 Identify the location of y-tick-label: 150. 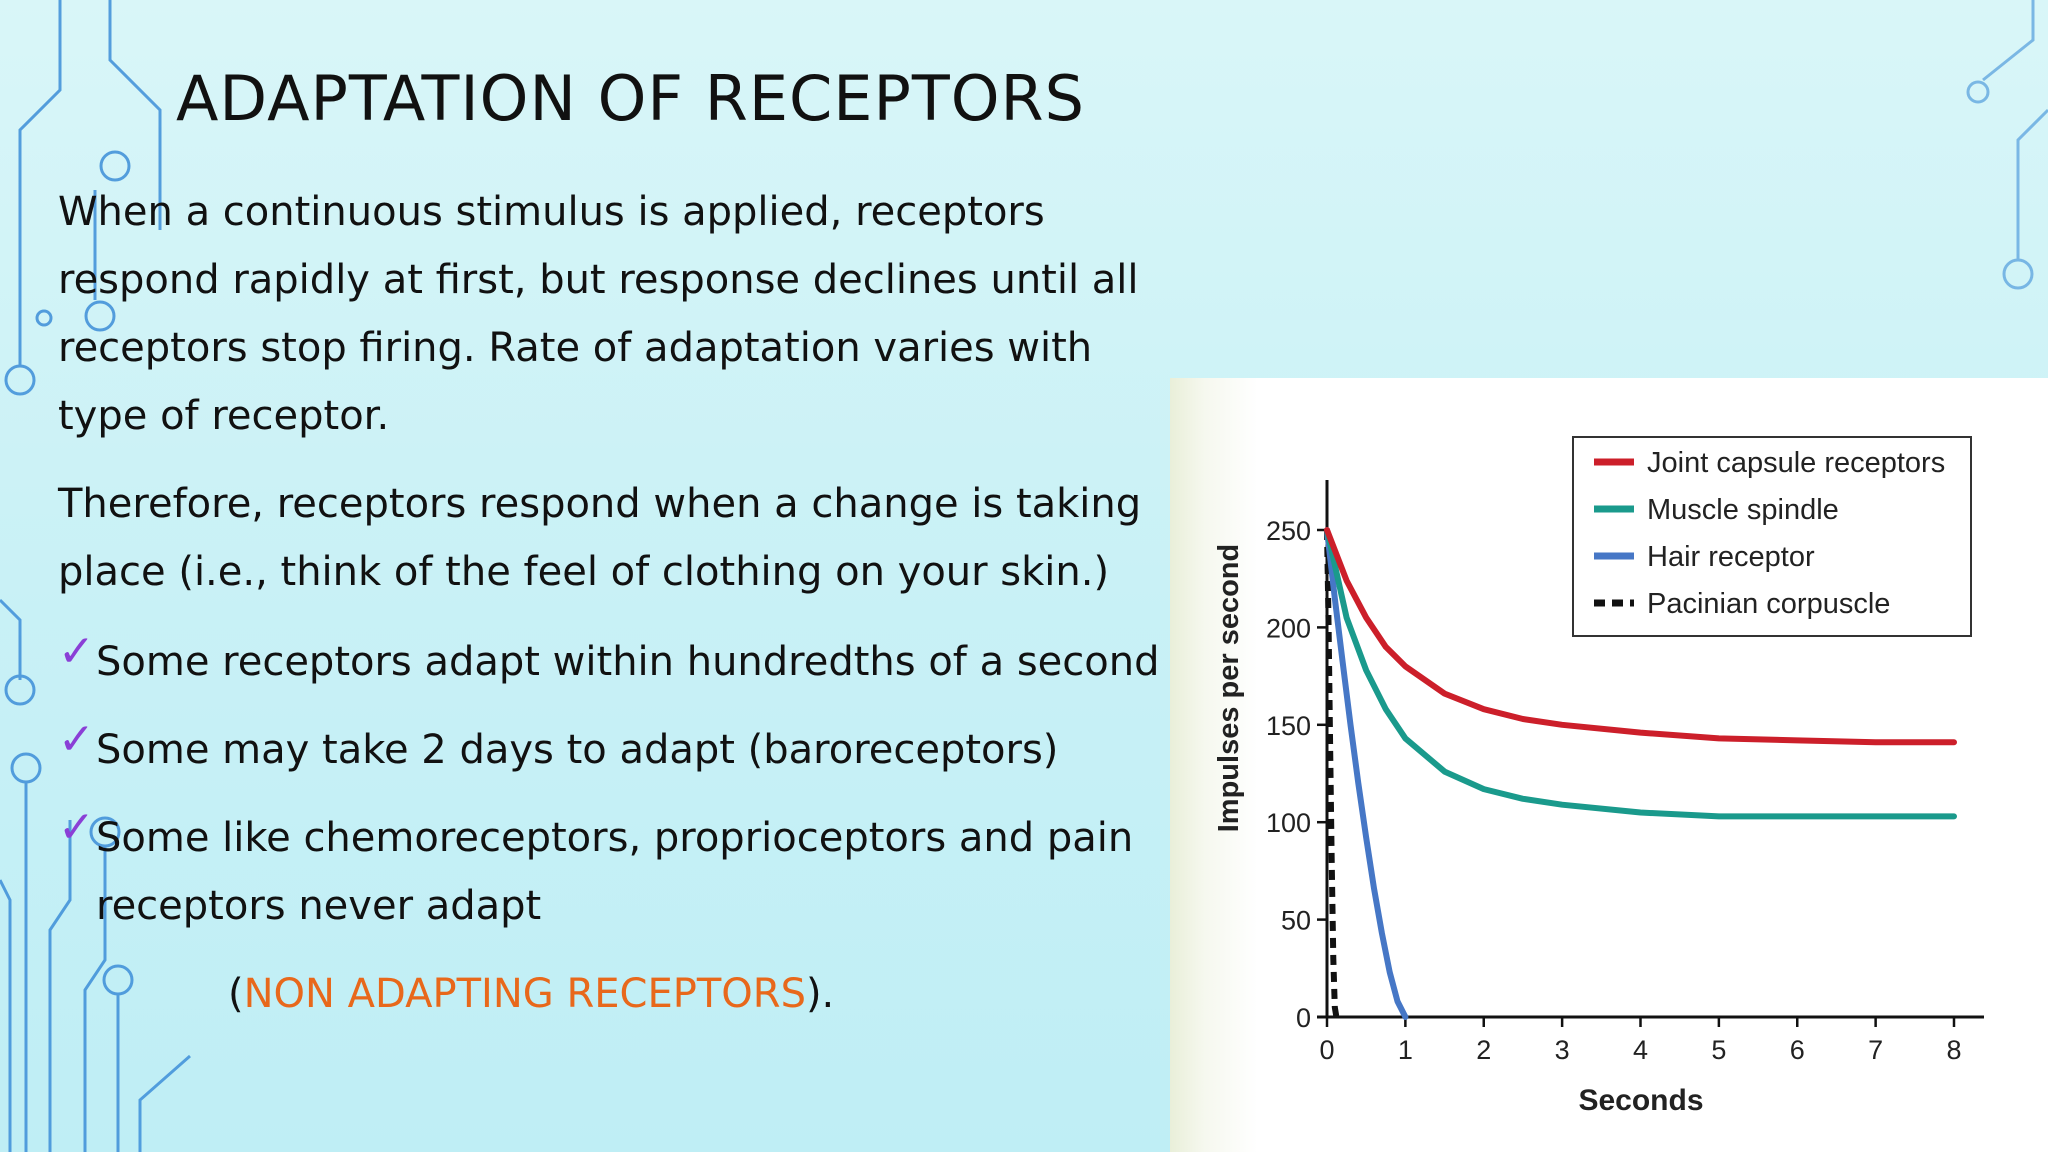
(1288, 726).